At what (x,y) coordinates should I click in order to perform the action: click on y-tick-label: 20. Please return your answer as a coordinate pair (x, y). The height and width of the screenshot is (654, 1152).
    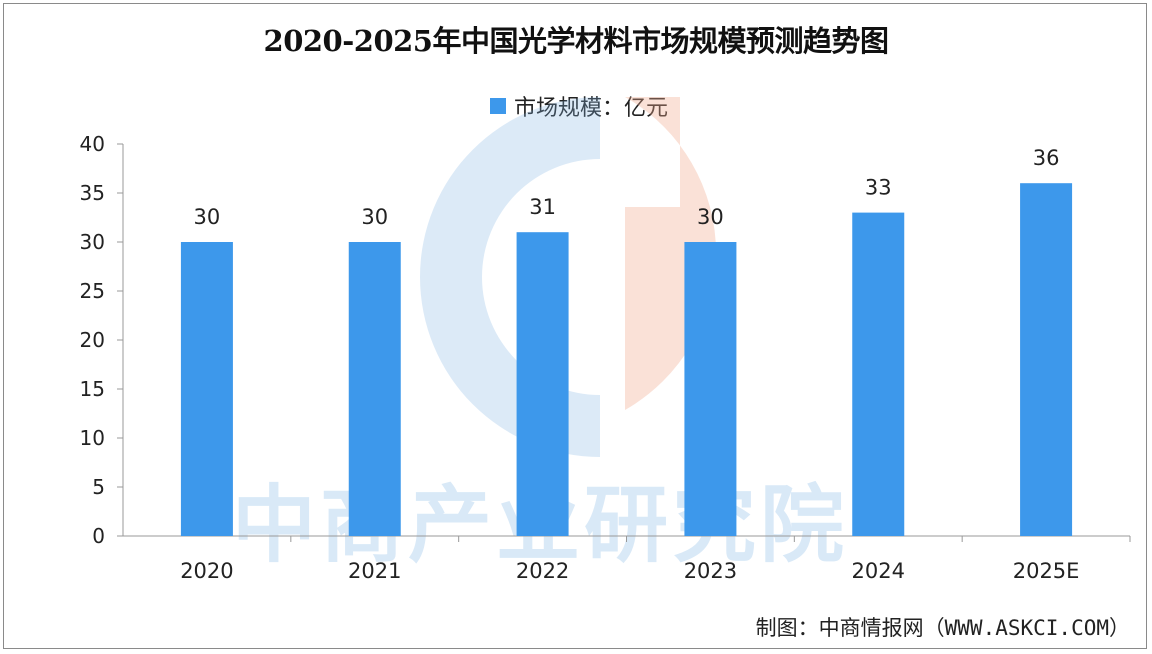
    Looking at the image, I should click on (92, 340).